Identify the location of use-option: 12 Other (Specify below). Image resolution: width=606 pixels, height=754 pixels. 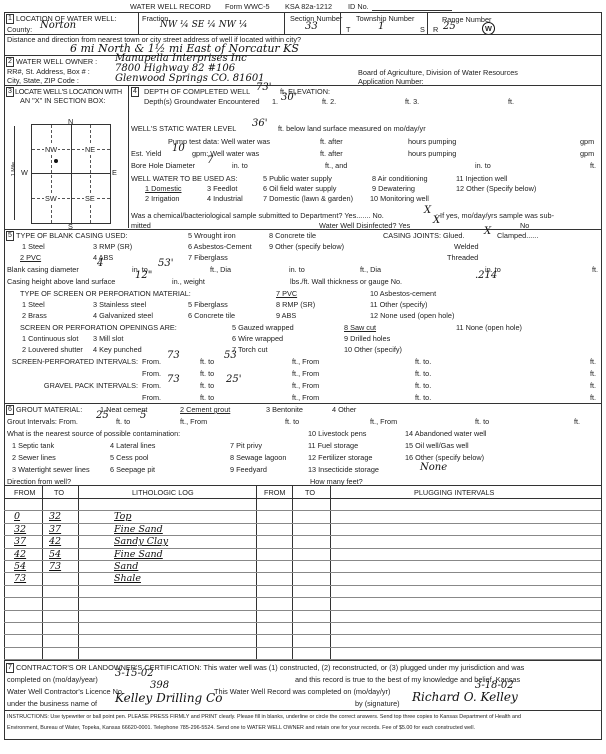
(496, 188).